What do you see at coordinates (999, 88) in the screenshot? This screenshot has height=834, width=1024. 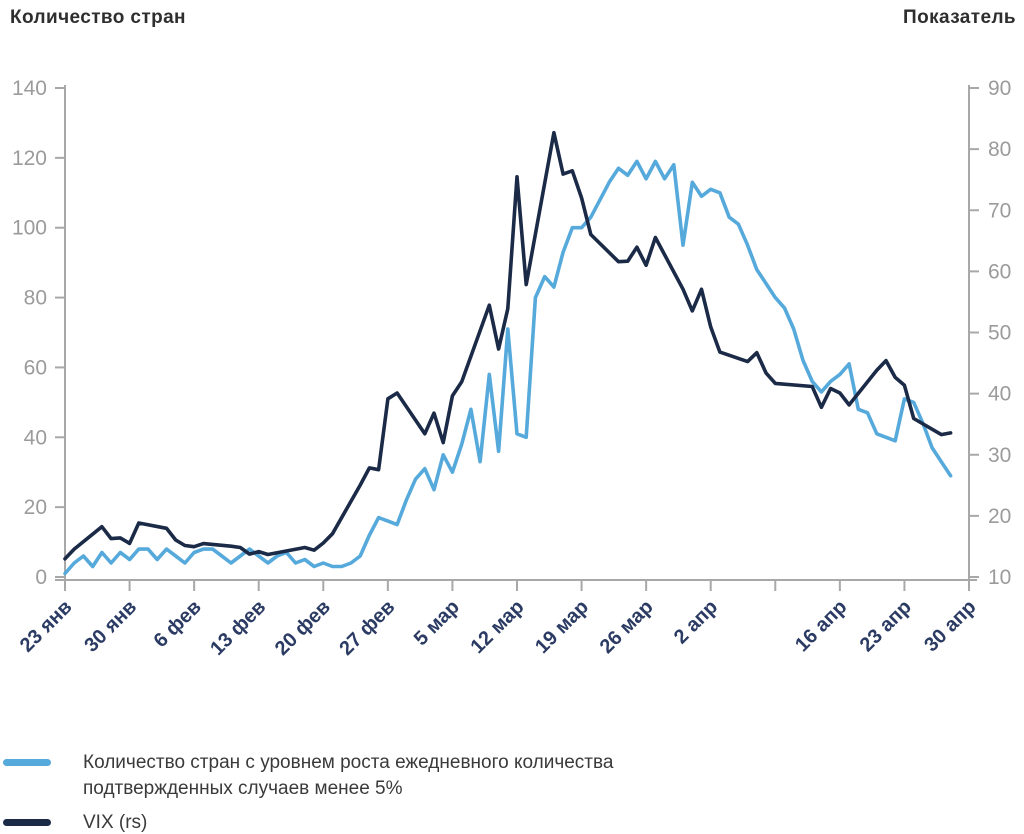 I see `y-right-tick-label: 90` at bounding box center [999, 88].